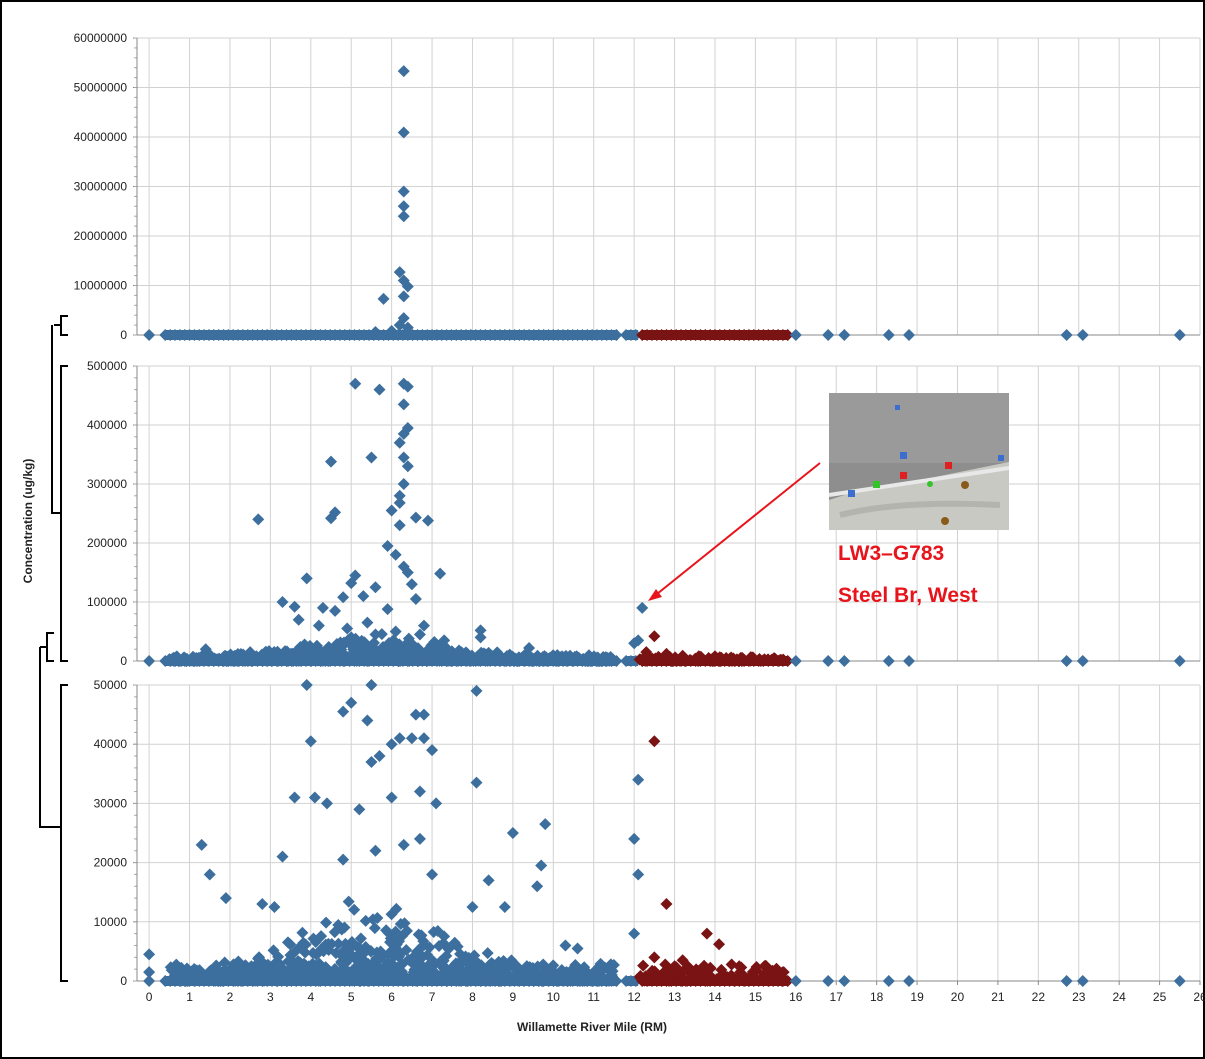  I want to click on x-tick-label: 15, so click(756, 997).